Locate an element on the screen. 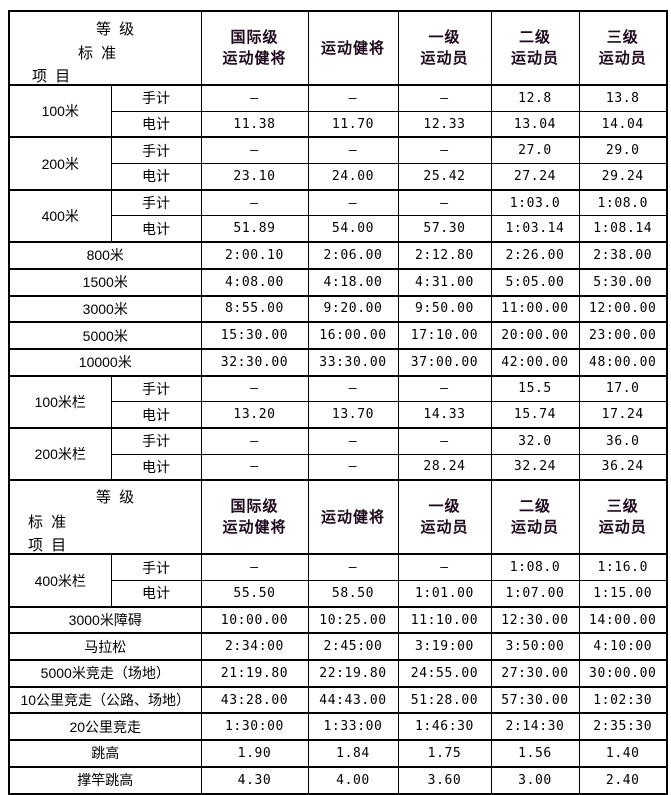  grade-column-header: 一级 运动员 is located at coordinates (444, 517).